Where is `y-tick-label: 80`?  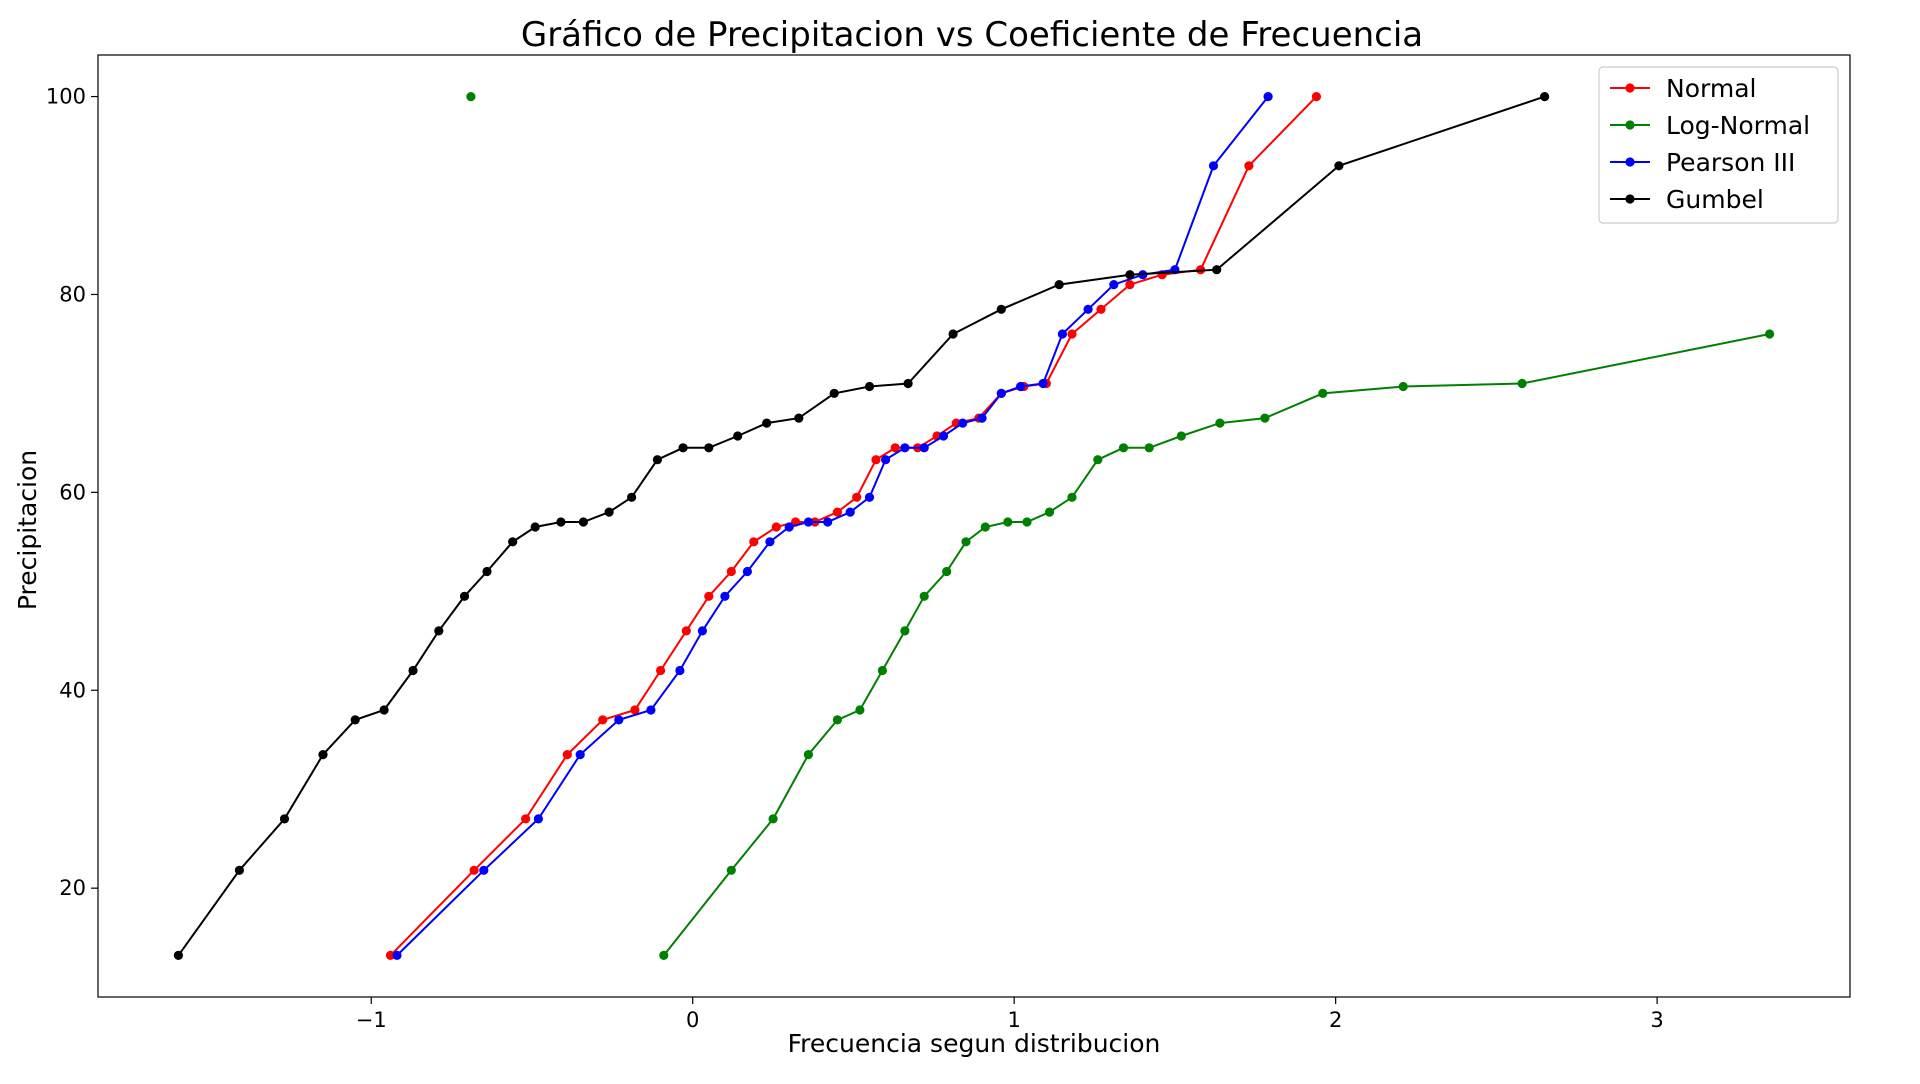
y-tick-label: 80 is located at coordinates (72, 294).